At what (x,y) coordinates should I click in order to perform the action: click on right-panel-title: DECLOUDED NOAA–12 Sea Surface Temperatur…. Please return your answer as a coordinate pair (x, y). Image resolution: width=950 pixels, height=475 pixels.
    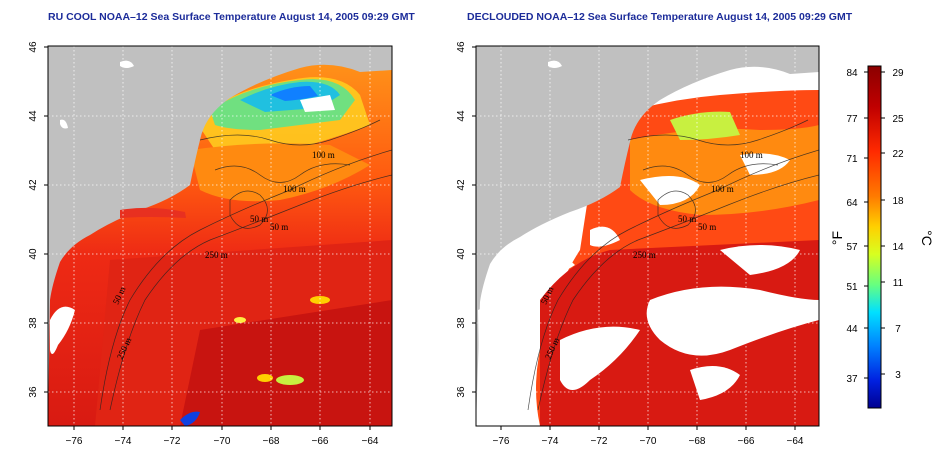
    Looking at the image, I should click on (660, 17).